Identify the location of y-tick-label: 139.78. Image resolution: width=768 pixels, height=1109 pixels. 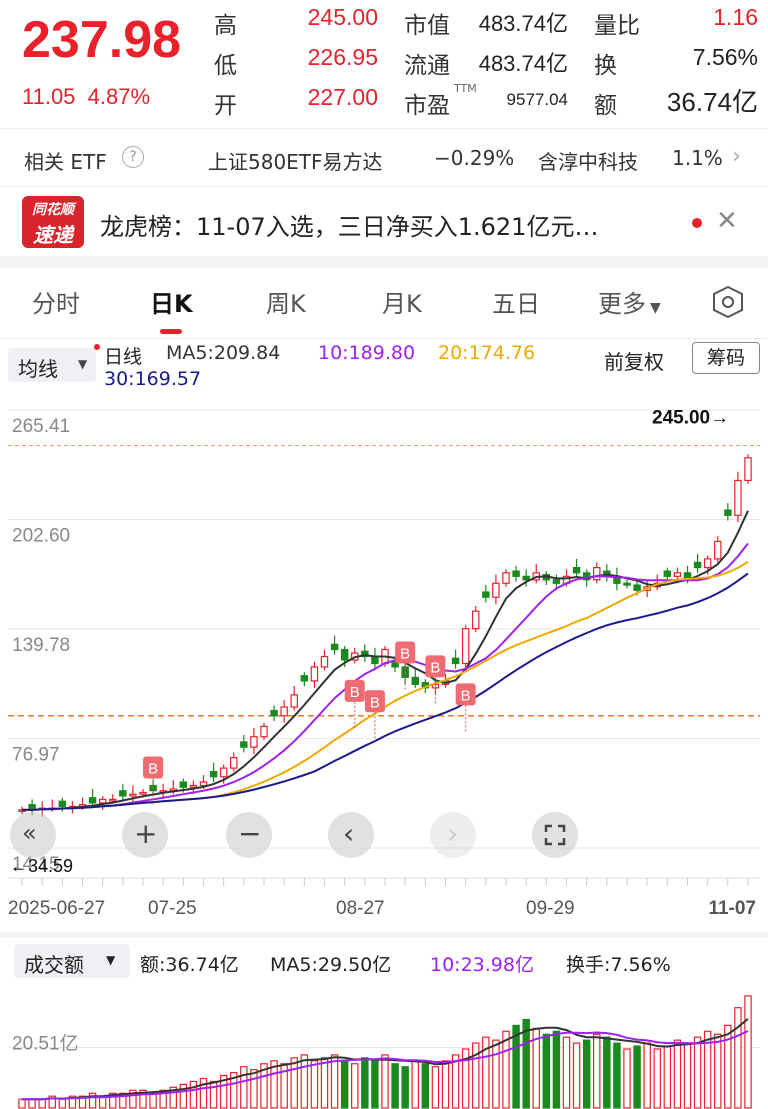
(41, 645).